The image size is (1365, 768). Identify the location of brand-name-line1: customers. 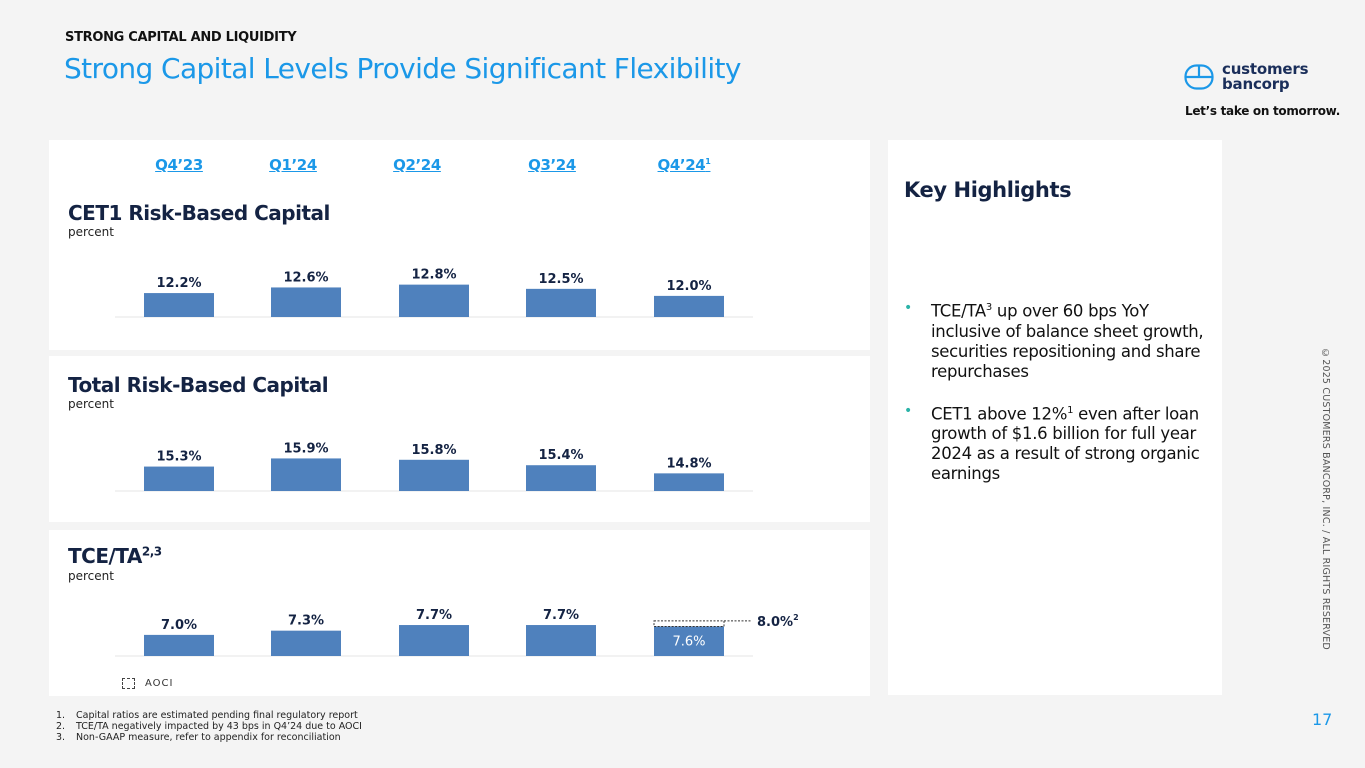
(1265, 69).